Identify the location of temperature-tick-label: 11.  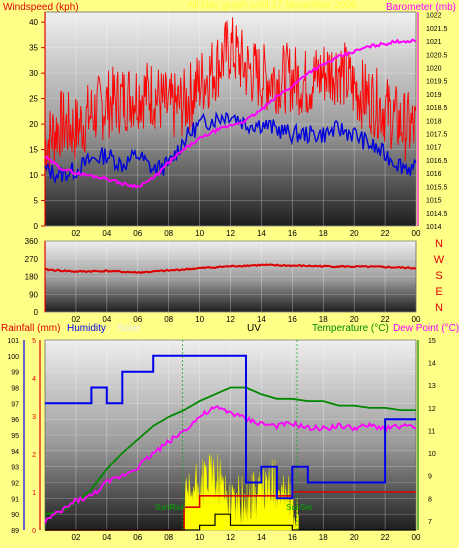
(431, 431).